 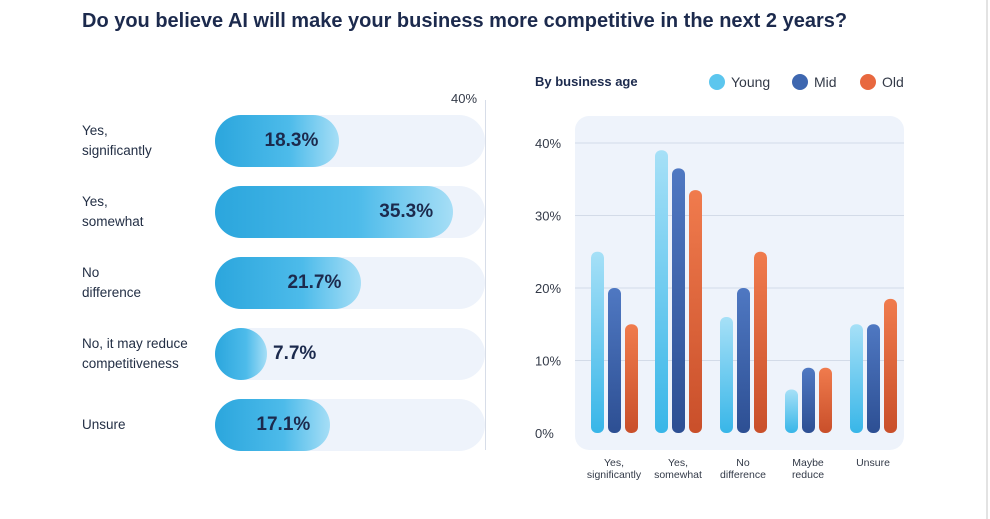 What do you see at coordinates (295, 353) in the screenshot?
I see `hbar-value-label: 7.7%` at bounding box center [295, 353].